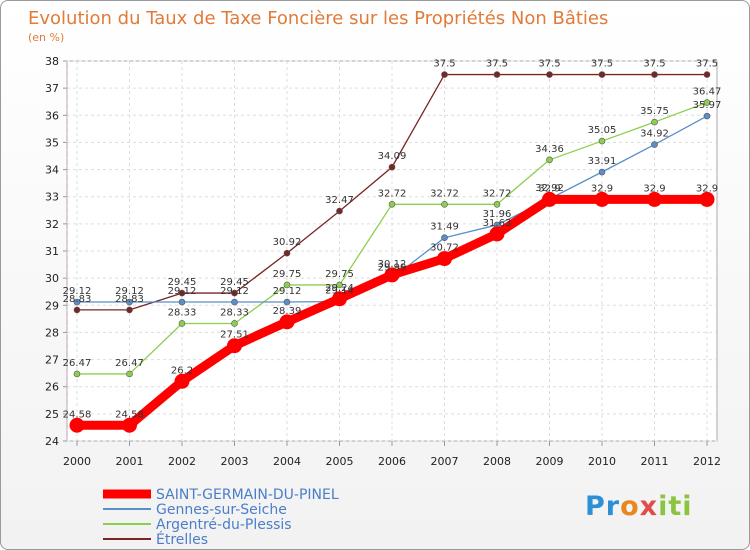 The height and width of the screenshot is (550, 750). I want to click on y-tick-label: 36, so click(52, 115).